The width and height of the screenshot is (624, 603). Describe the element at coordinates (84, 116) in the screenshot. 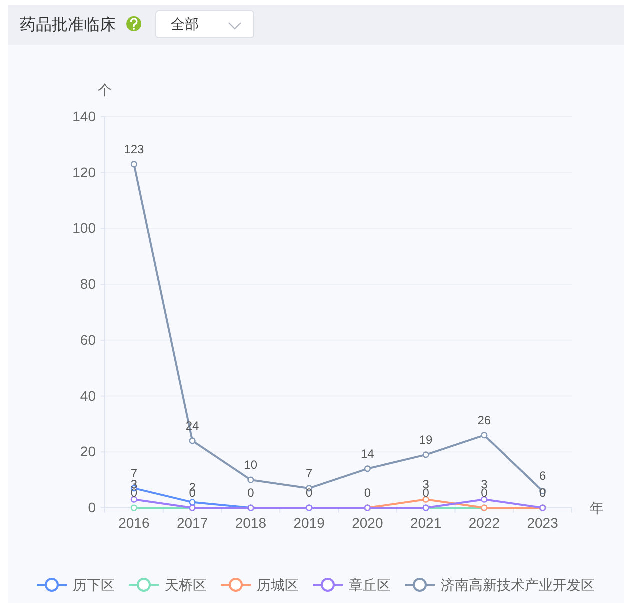

I see `y-tick-label: 140` at that location.